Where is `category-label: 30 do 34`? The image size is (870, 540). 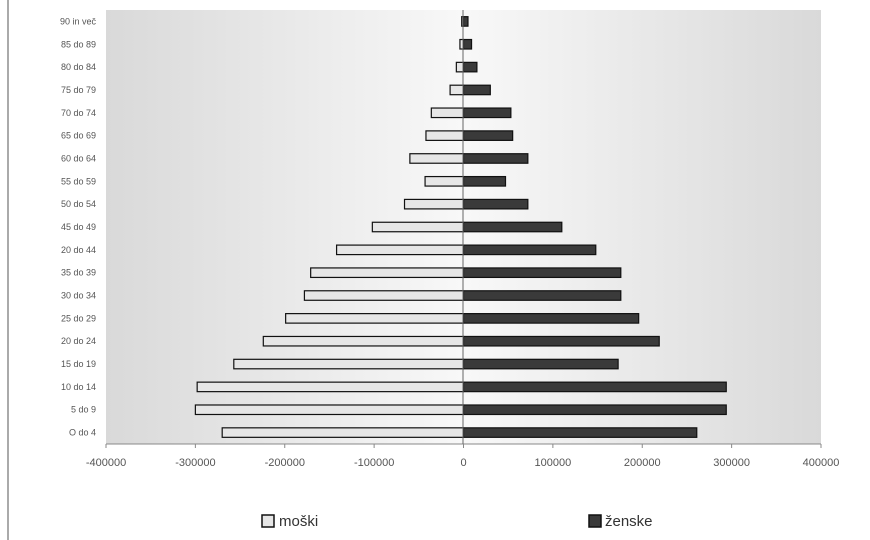 category-label: 30 do 34 is located at coordinates (78, 296).